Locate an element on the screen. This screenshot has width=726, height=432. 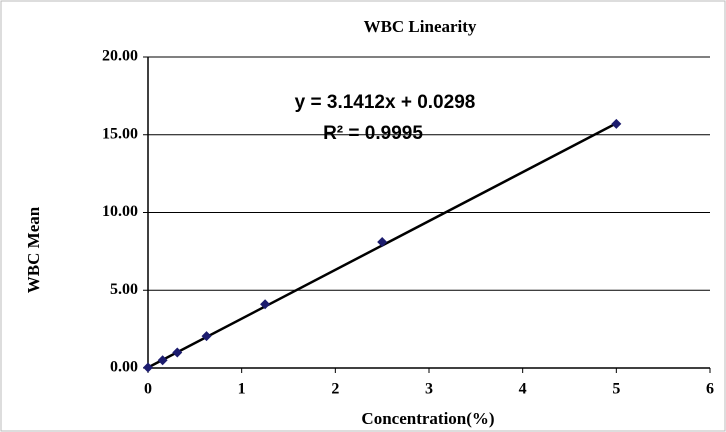
y-tick-label: 0.00 is located at coordinates (124, 367).